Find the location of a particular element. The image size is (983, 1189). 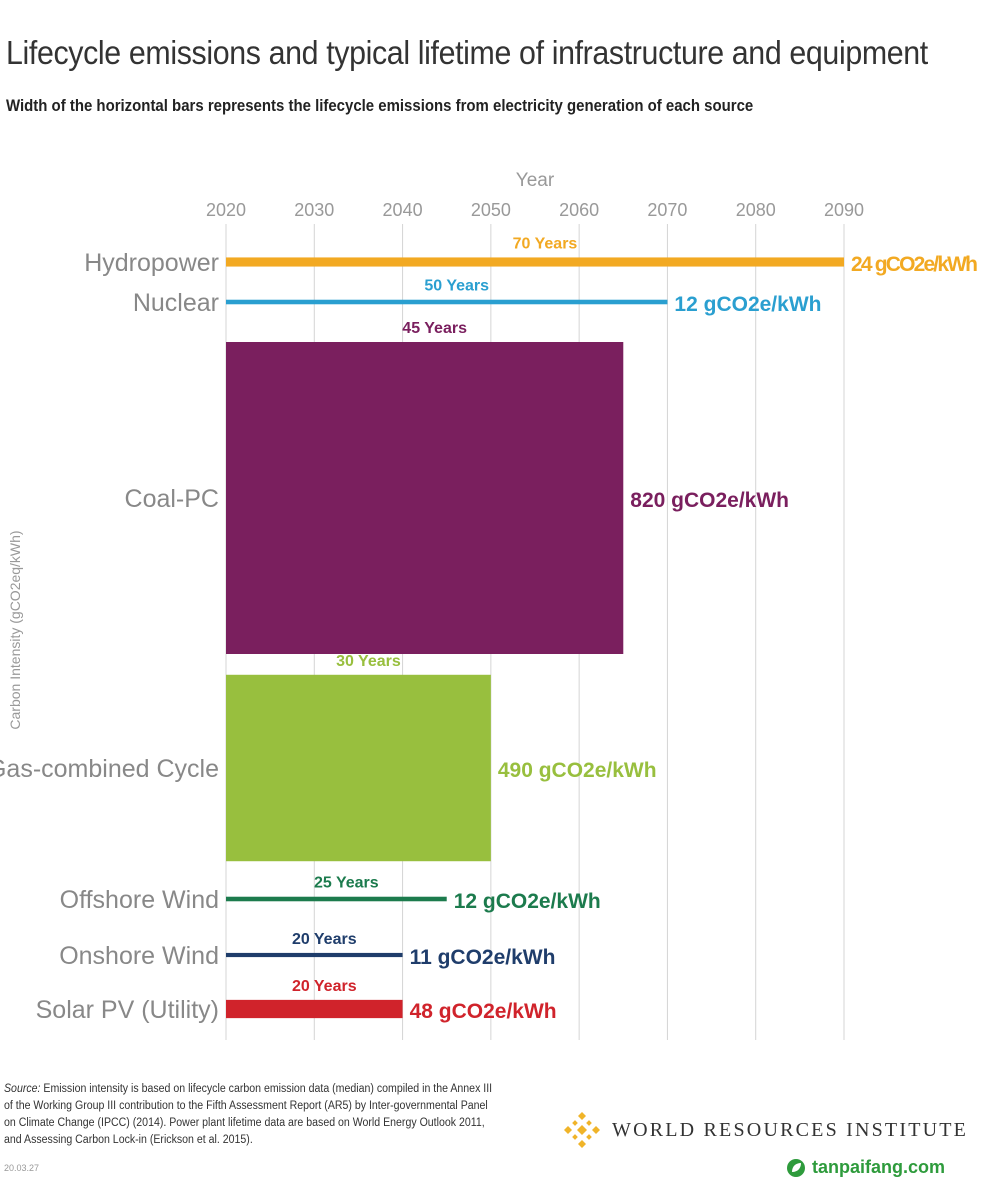

lifetime-label: 30 Years is located at coordinates (368, 661).